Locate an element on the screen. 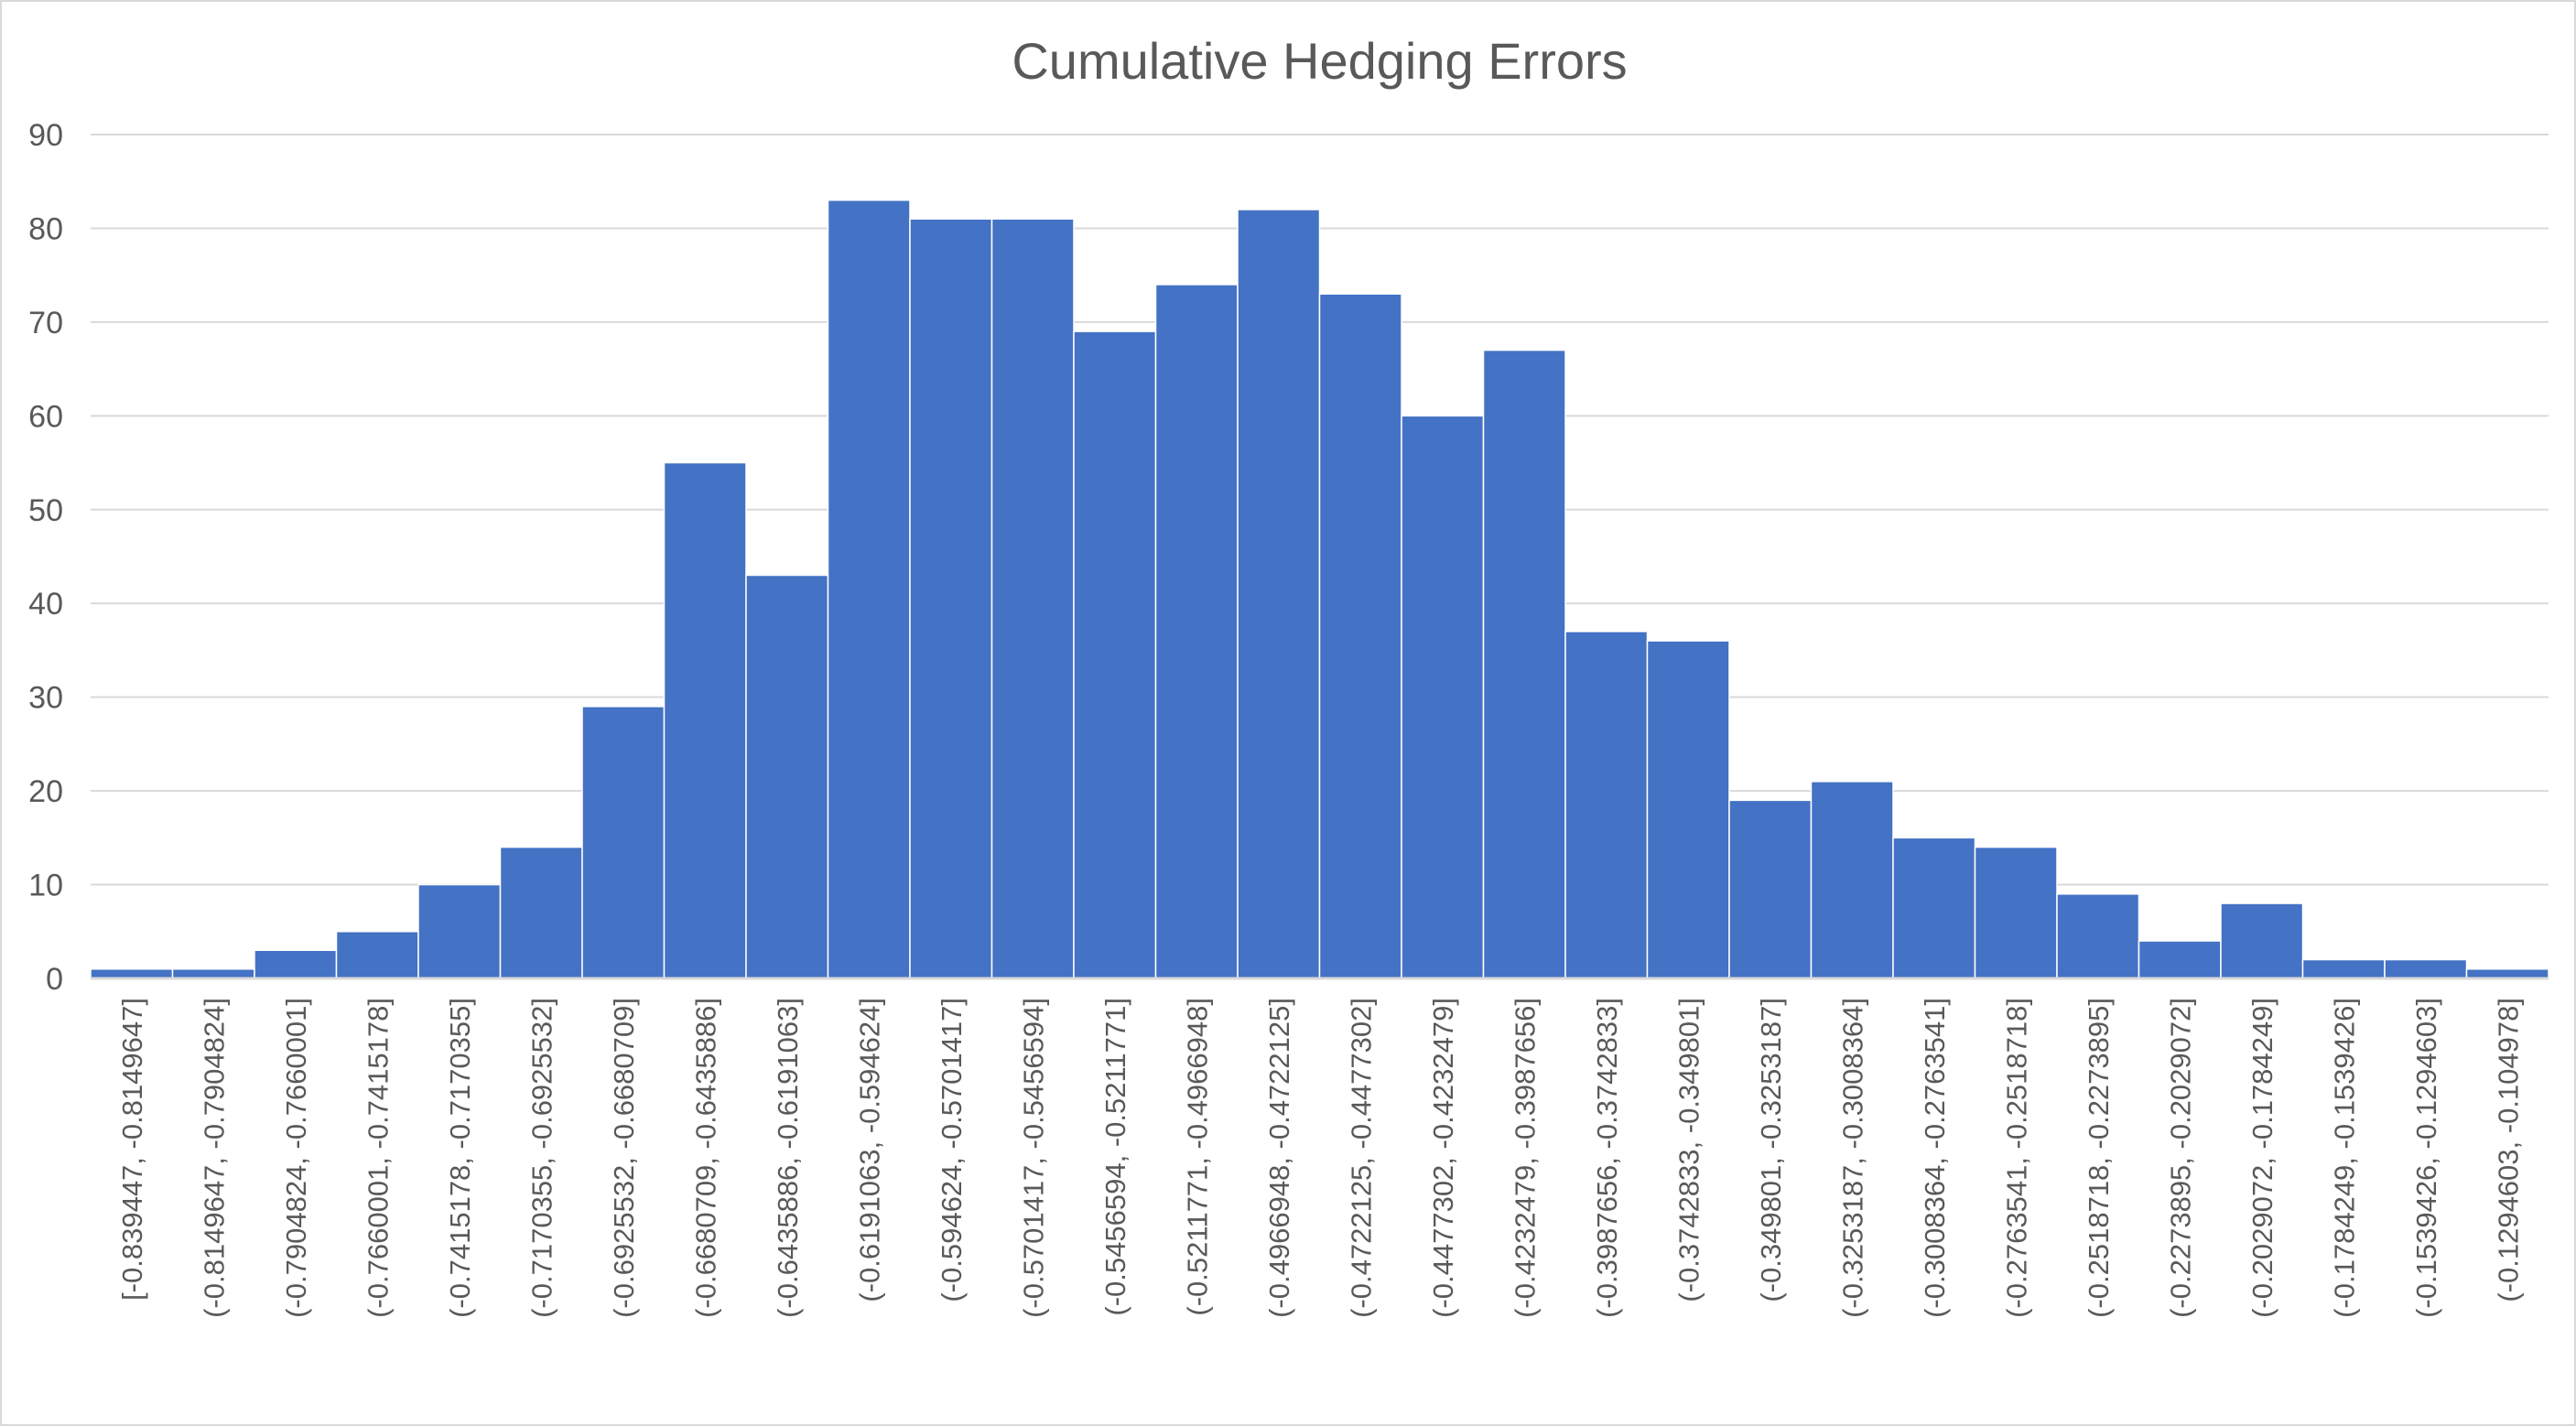  x-tick-label: (-0.6925532, -0.6680709] is located at coordinates (624, 1158).